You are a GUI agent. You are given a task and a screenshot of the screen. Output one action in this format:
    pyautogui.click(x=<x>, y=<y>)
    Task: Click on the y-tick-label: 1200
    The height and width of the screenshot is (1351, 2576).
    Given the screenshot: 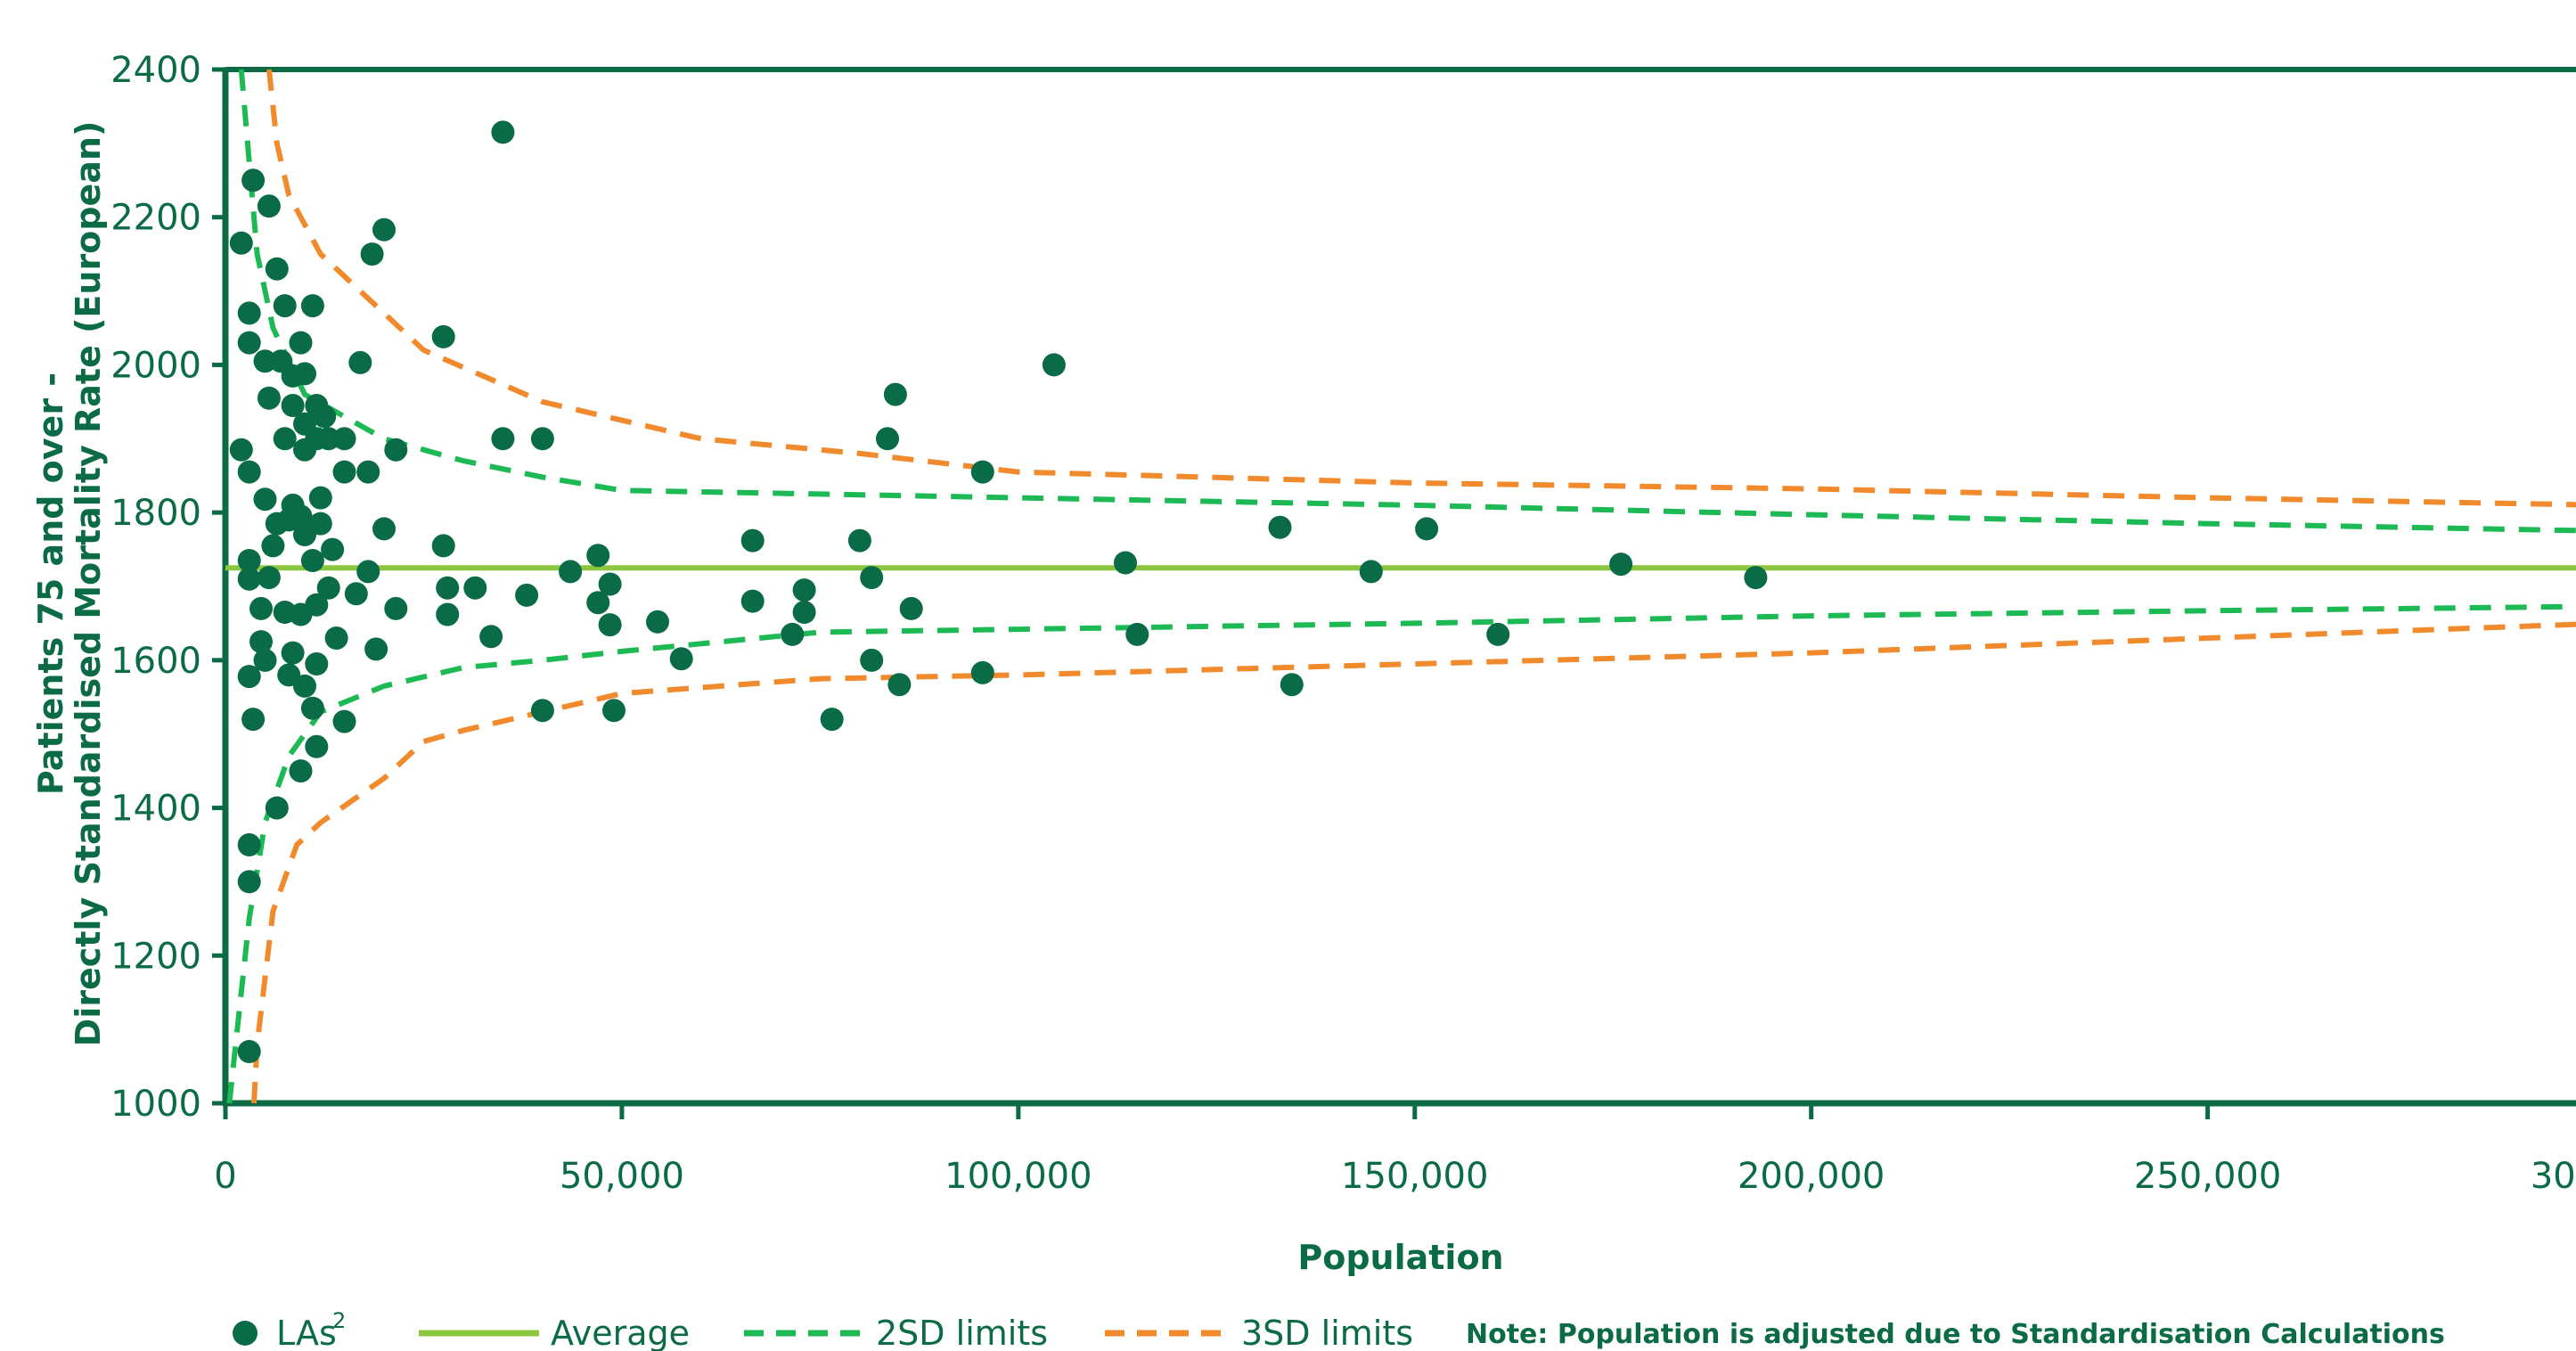 What is the action you would take?
    pyautogui.click(x=155, y=957)
    